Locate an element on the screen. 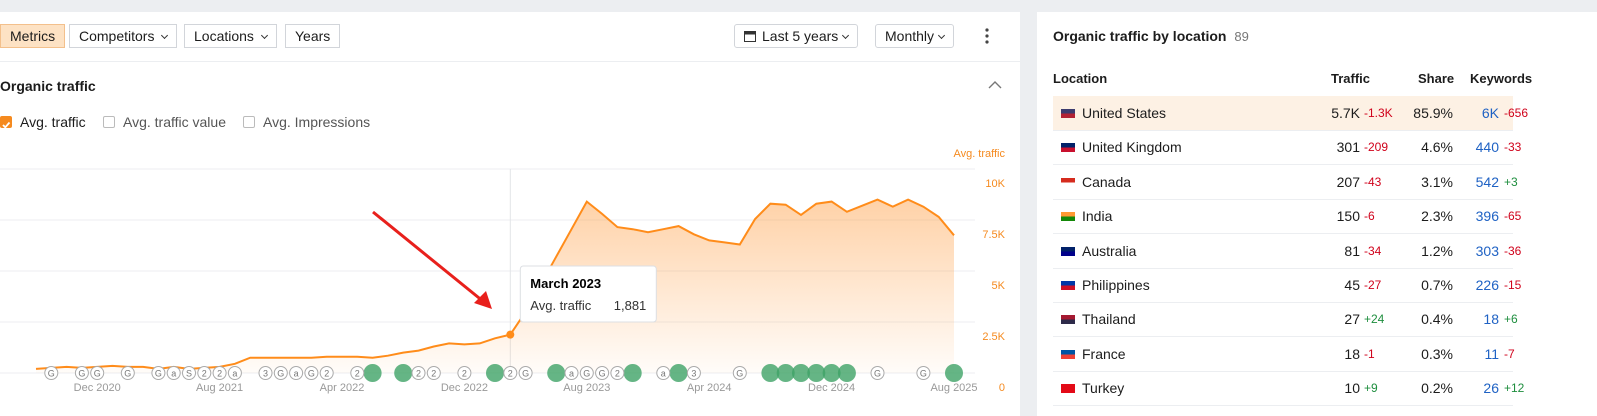 This screenshot has width=1597, height=416. checkbox: Avg. traffic is located at coordinates (43, 122).